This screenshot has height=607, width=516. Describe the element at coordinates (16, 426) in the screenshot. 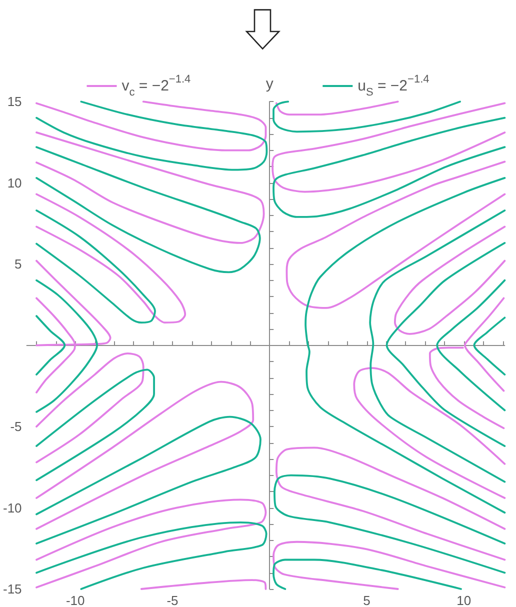

I see `y-tick-label: -5` at that location.